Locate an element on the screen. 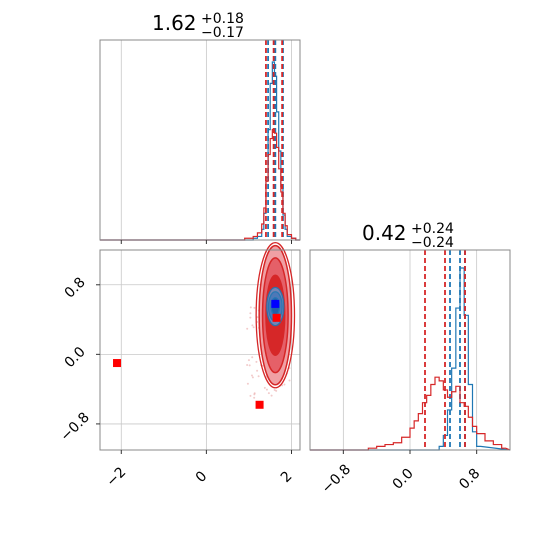 This screenshot has height=554, width=550. title-upper-error: +0.18 is located at coordinates (222, 19).